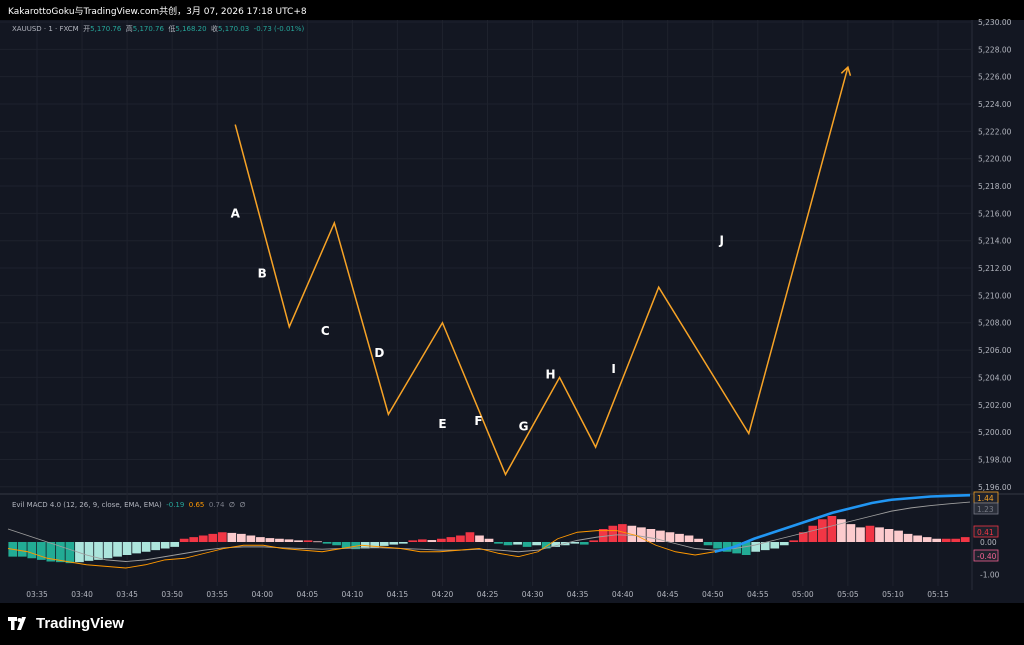 This screenshot has width=1024, height=645. Describe the element at coordinates (215, 29) in the screenshot. I see `close-label: 收` at that location.